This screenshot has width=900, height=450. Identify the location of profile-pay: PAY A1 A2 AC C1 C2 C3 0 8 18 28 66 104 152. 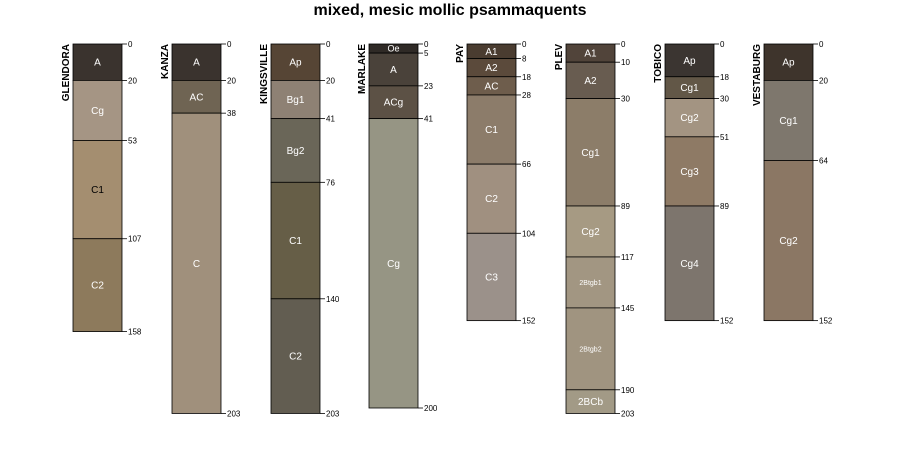
(495, 183).